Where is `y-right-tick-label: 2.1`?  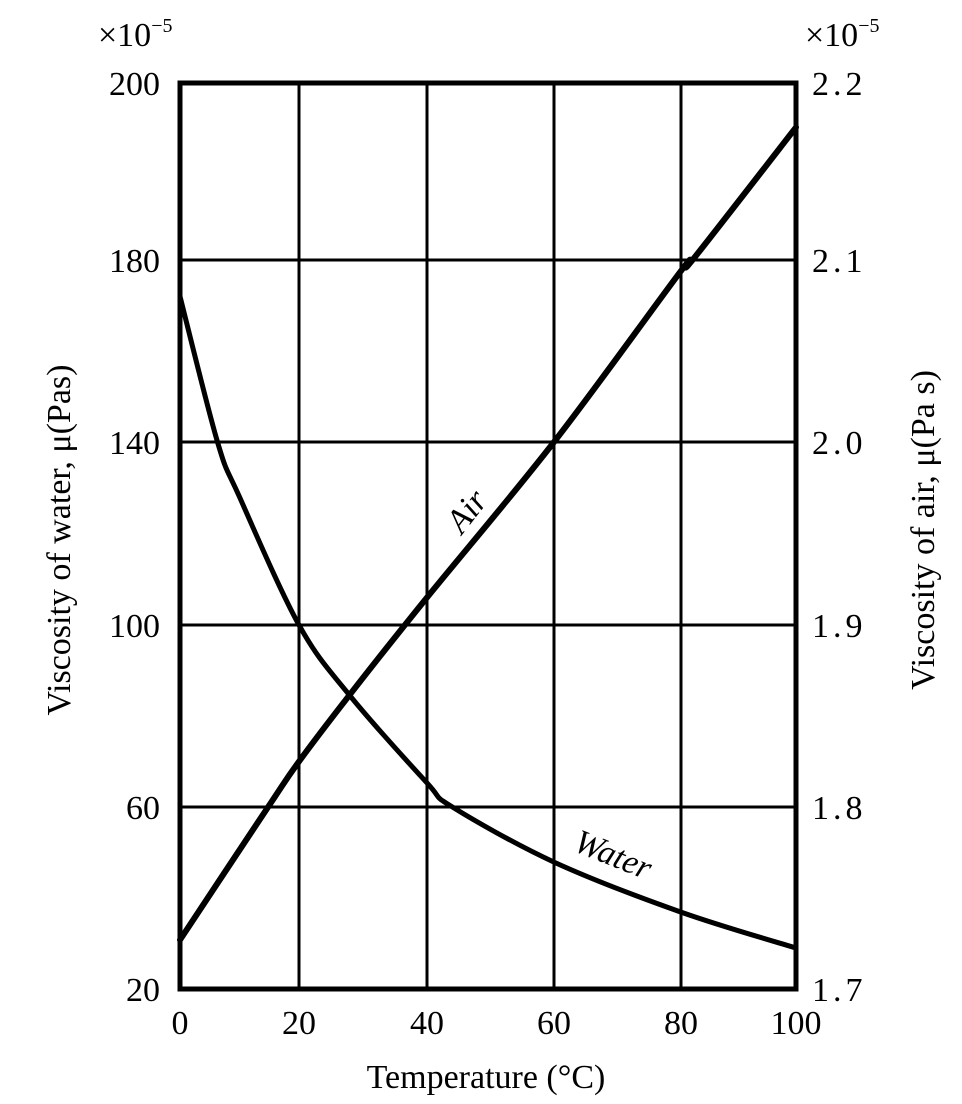
y-right-tick-label: 2.1 is located at coordinates (839, 261).